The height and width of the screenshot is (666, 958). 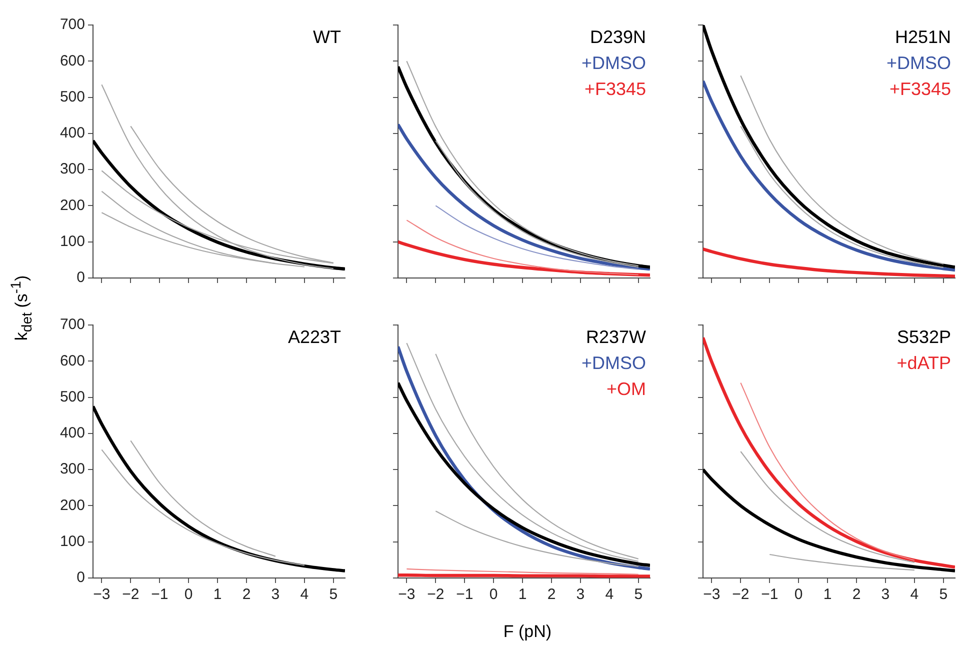 I want to click on chart-title: D239N, so click(x=618, y=36).